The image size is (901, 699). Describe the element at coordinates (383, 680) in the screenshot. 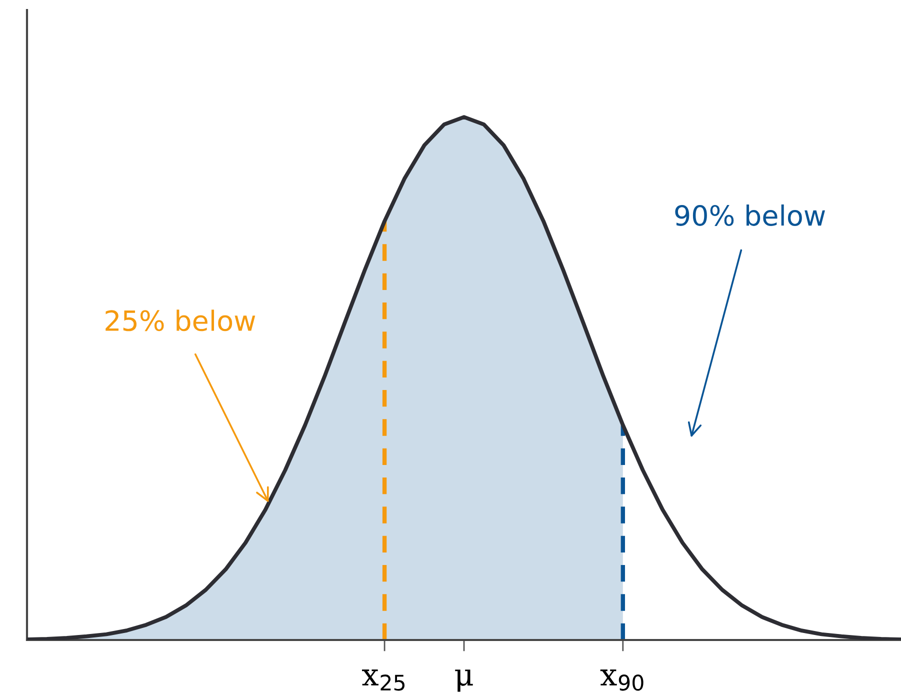

I see `x-tick-label: x$_{25}$` at that location.